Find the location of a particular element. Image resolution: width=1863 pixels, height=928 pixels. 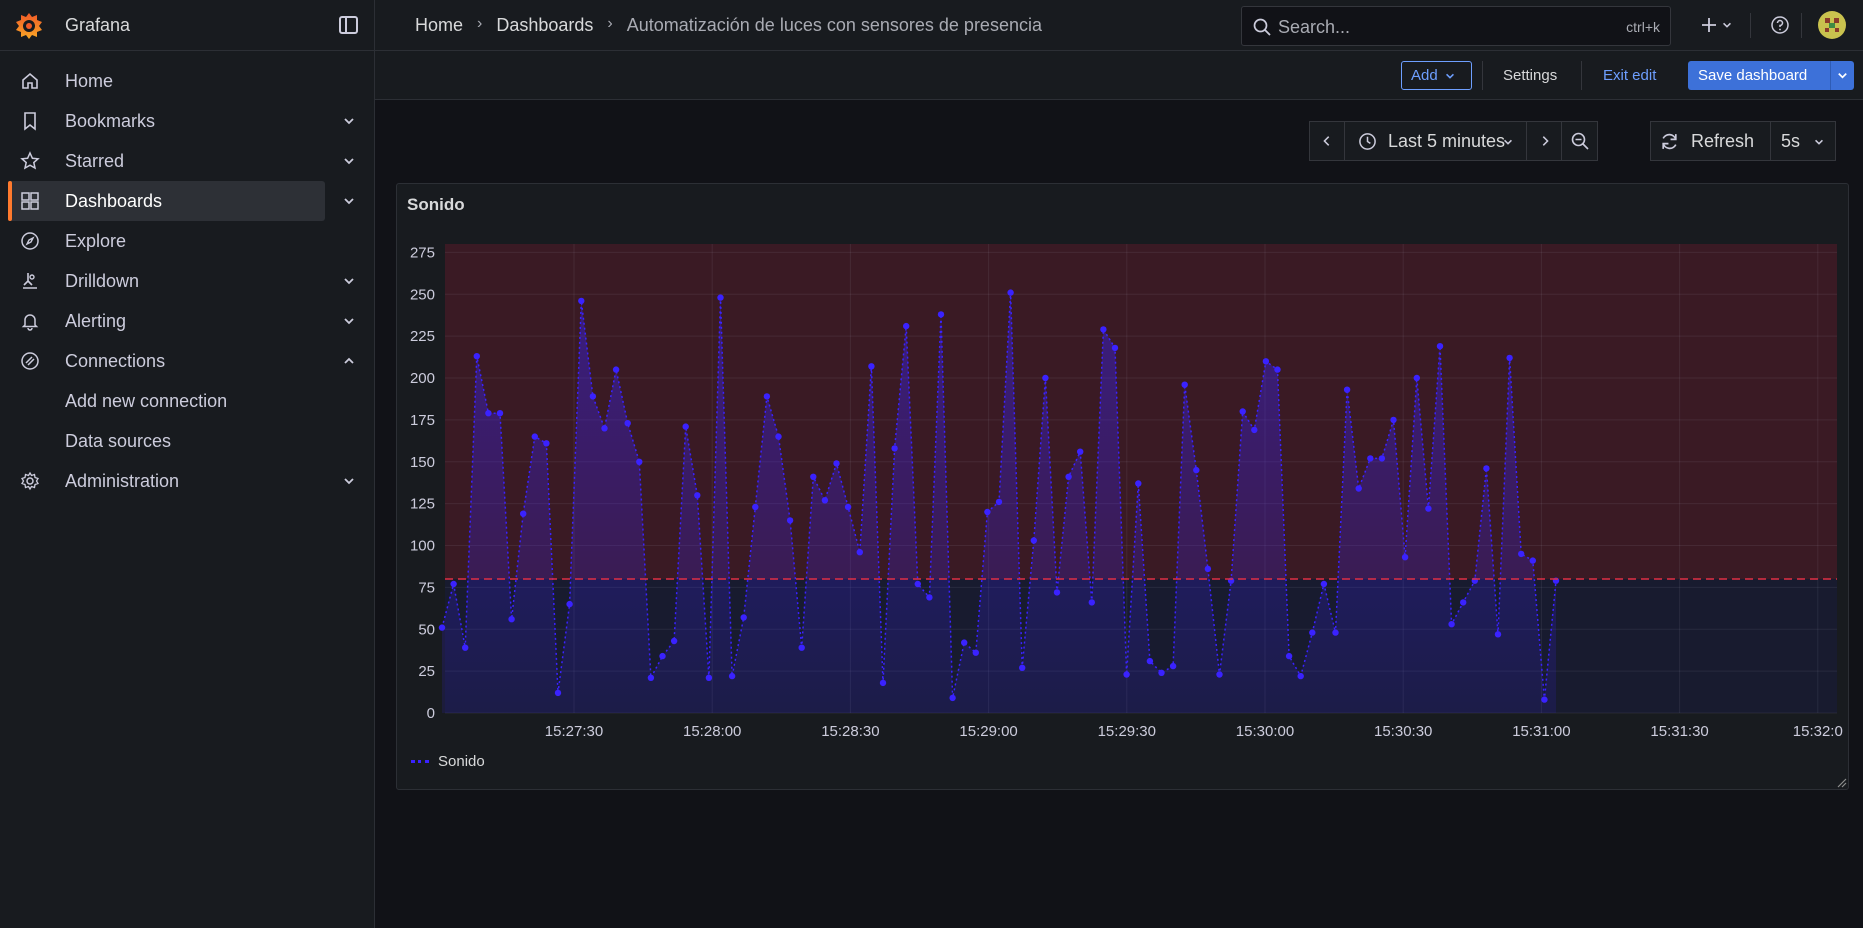

plus-icon is located at coordinates (1709, 25).